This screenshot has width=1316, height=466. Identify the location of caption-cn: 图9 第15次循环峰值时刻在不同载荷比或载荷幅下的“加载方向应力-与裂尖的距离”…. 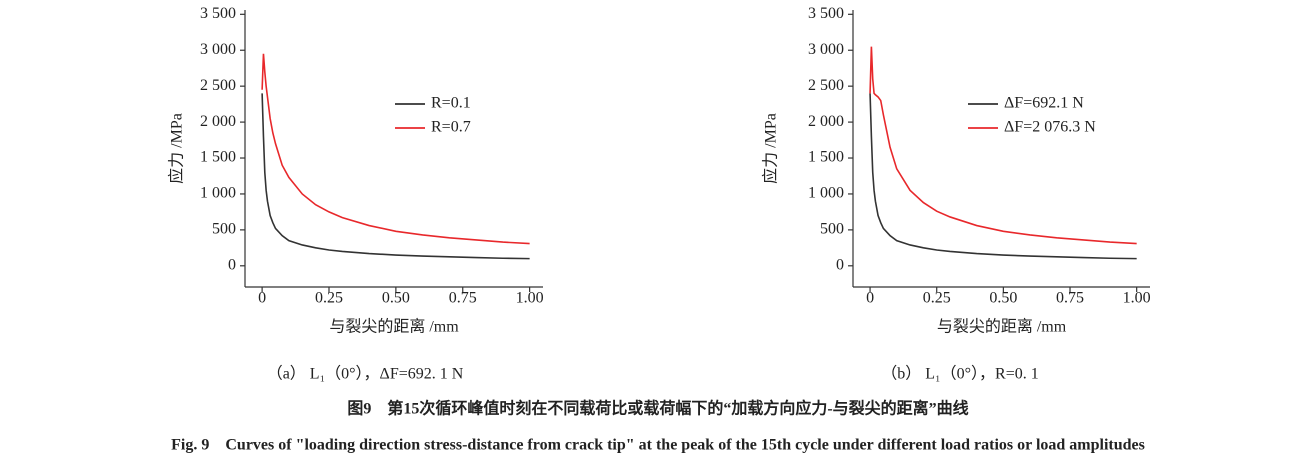
(657, 408).